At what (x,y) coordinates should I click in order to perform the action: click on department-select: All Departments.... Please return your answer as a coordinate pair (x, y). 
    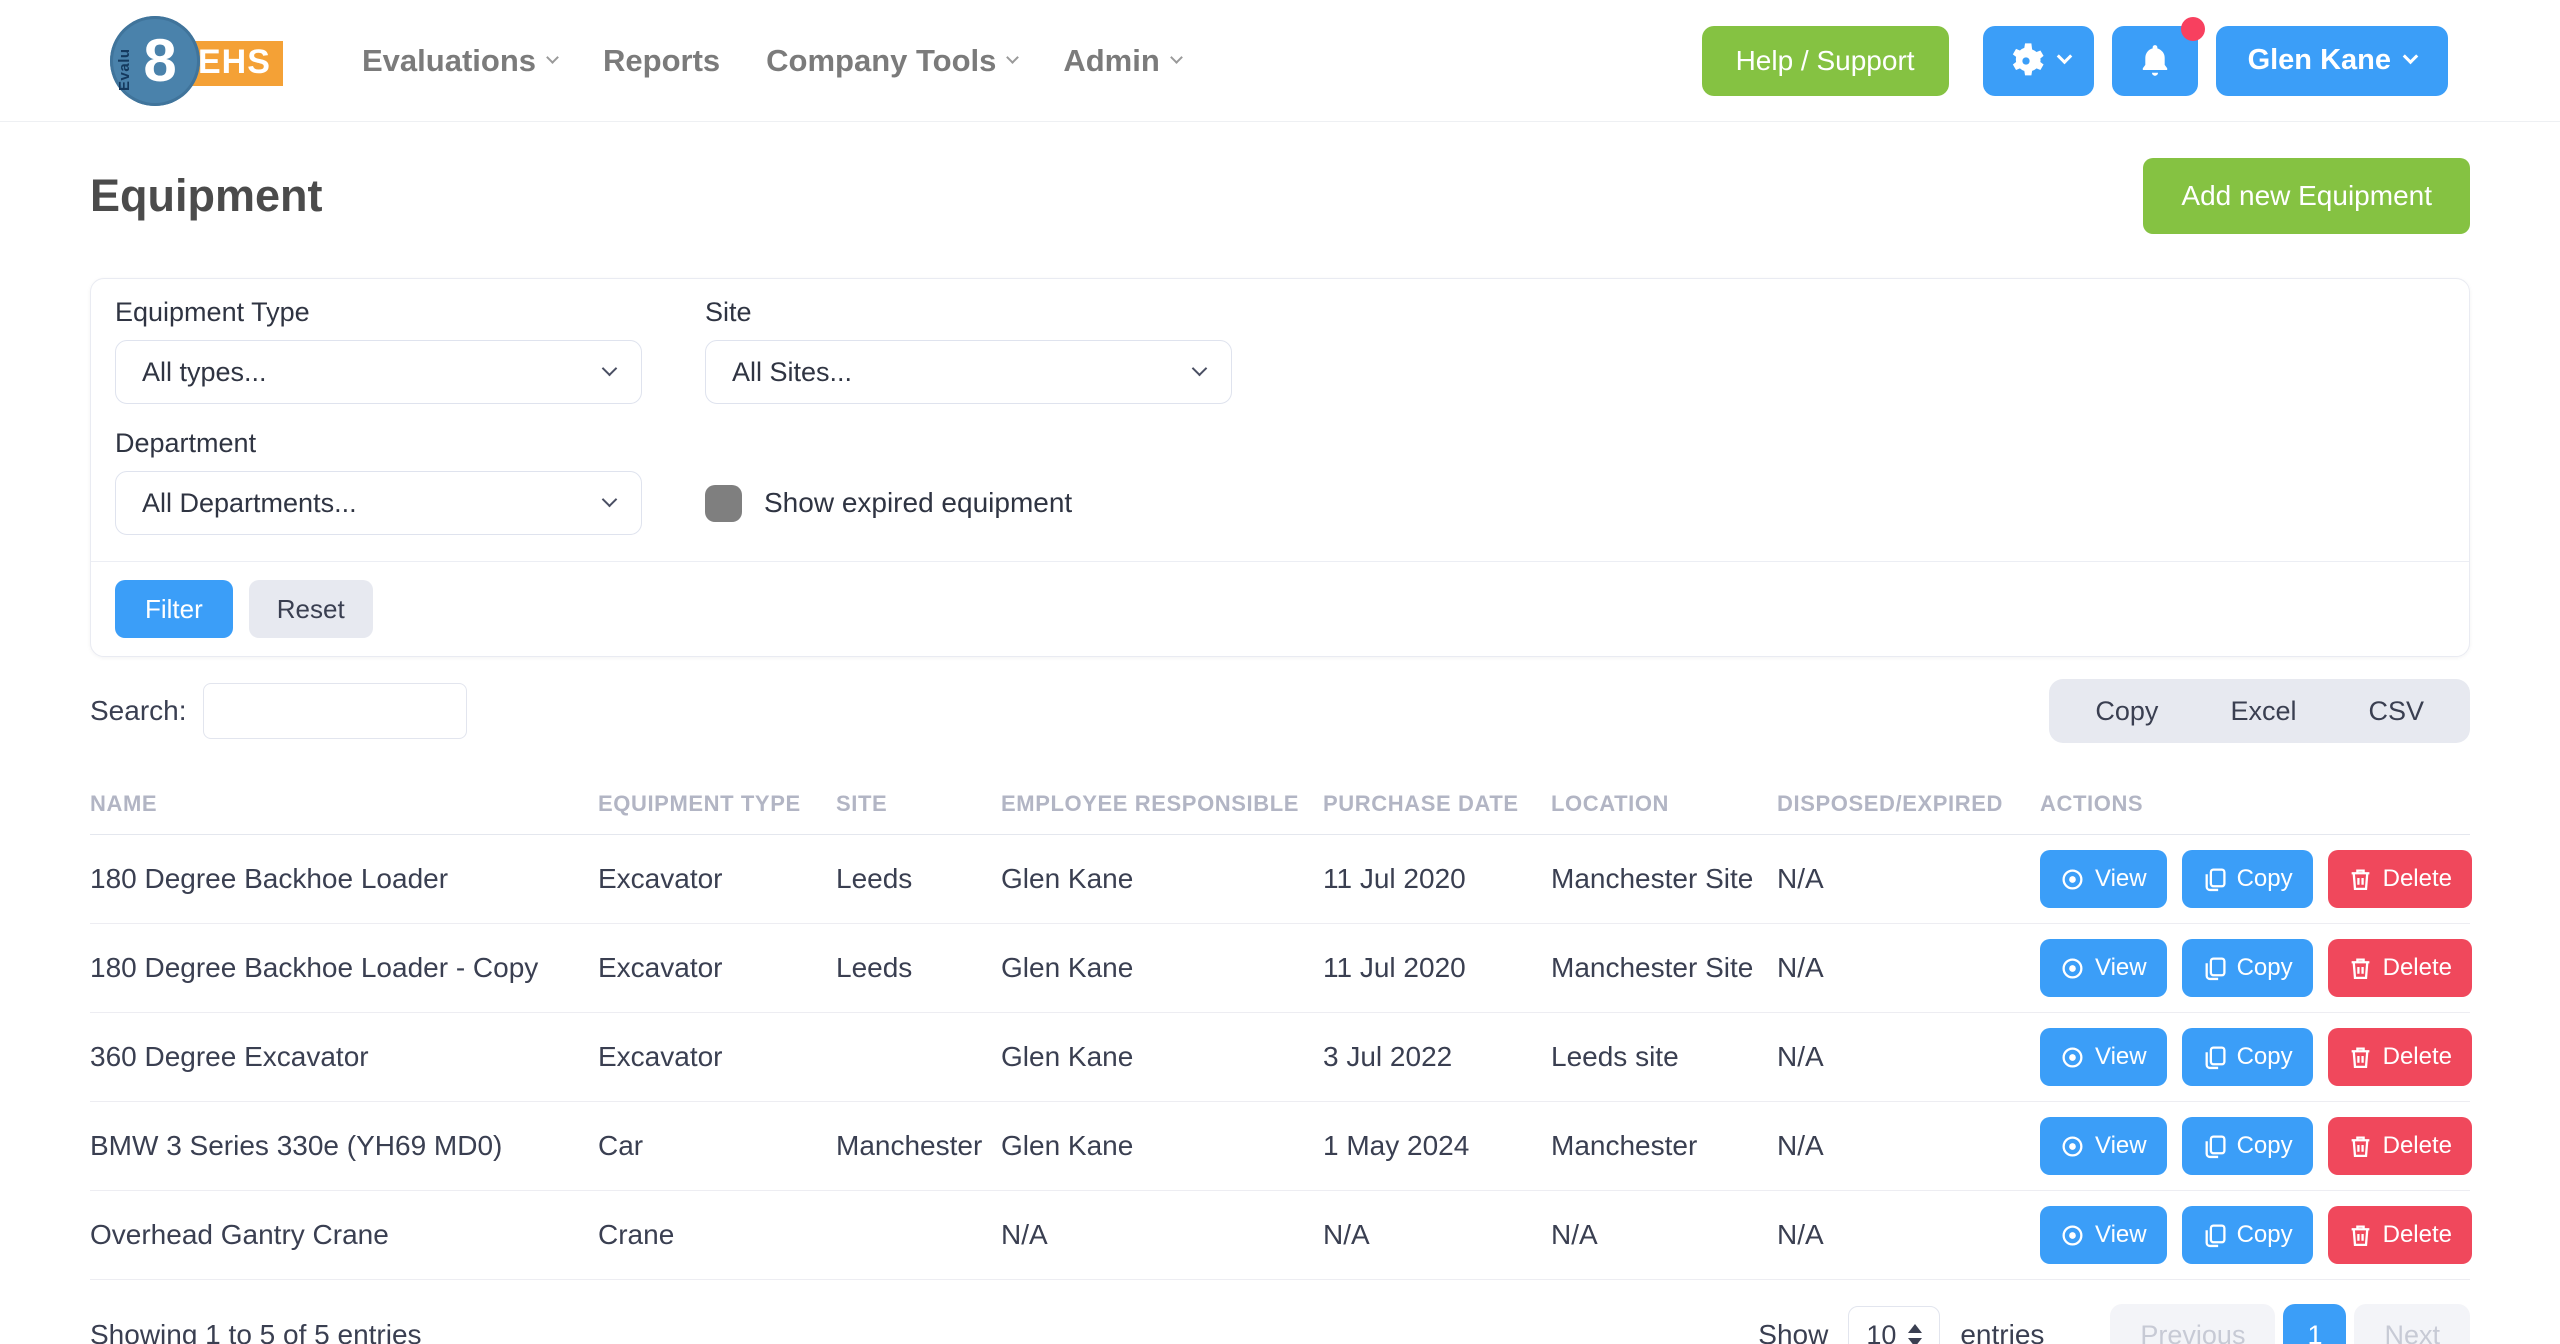
    Looking at the image, I should click on (378, 503).